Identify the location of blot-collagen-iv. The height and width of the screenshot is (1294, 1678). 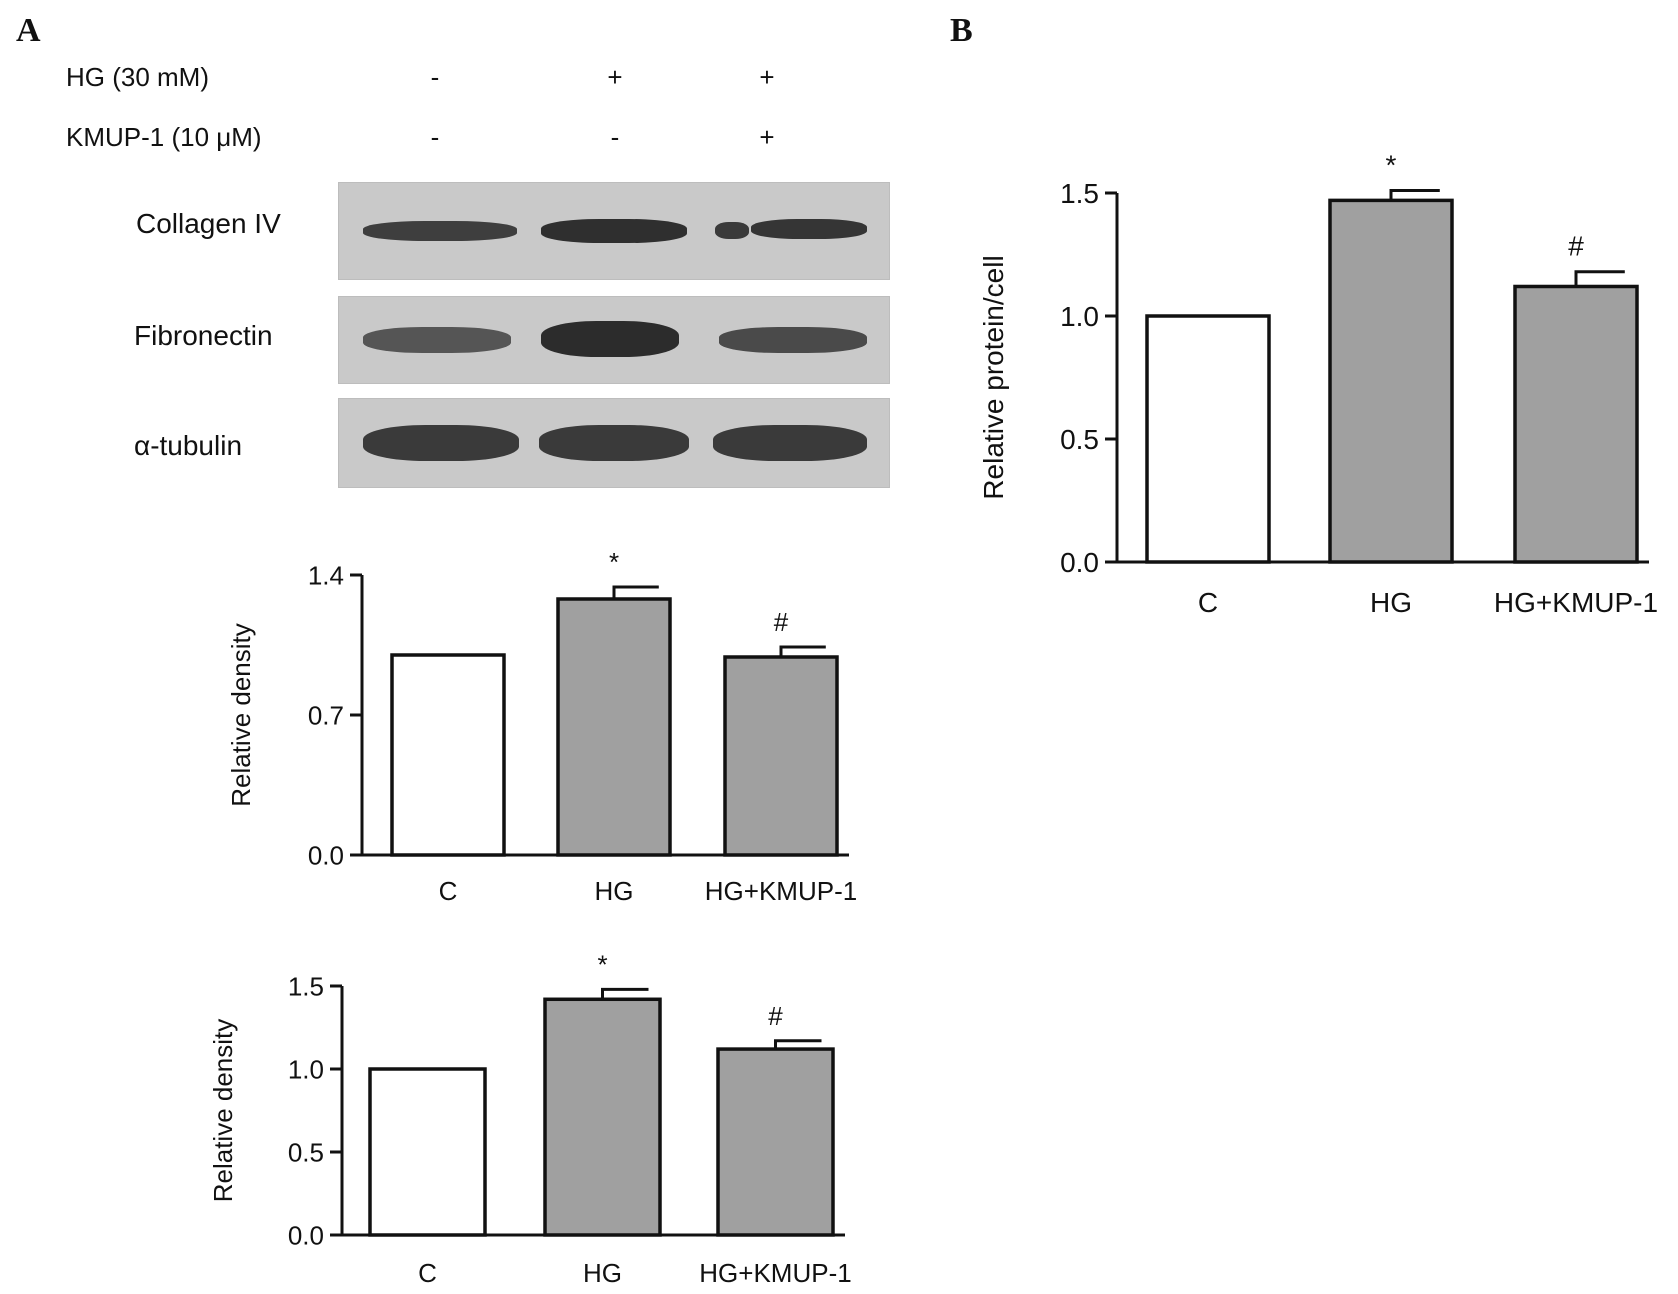
(614, 231).